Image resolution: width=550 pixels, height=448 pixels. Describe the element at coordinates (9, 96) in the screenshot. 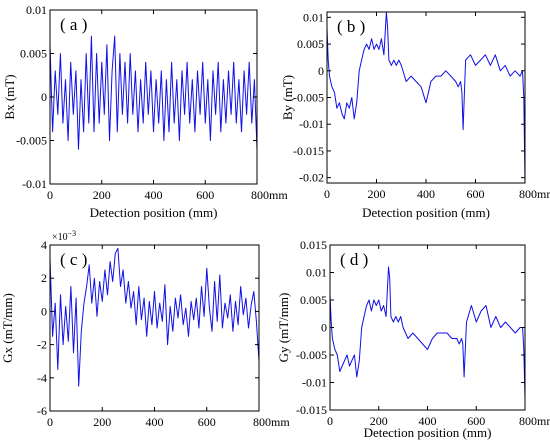

I see `y-axis-label: Bx (mT)` at that location.